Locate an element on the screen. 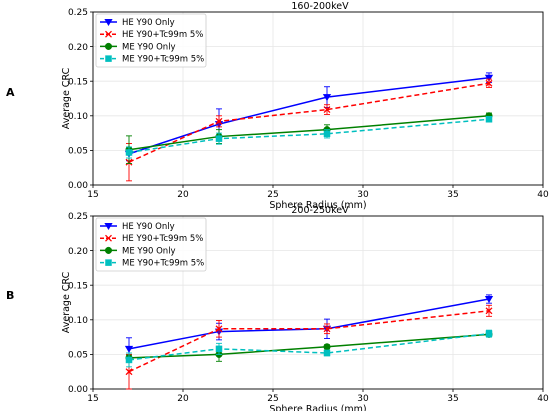 This screenshot has width=550, height=411. panel-label: B is located at coordinates (10, 295).